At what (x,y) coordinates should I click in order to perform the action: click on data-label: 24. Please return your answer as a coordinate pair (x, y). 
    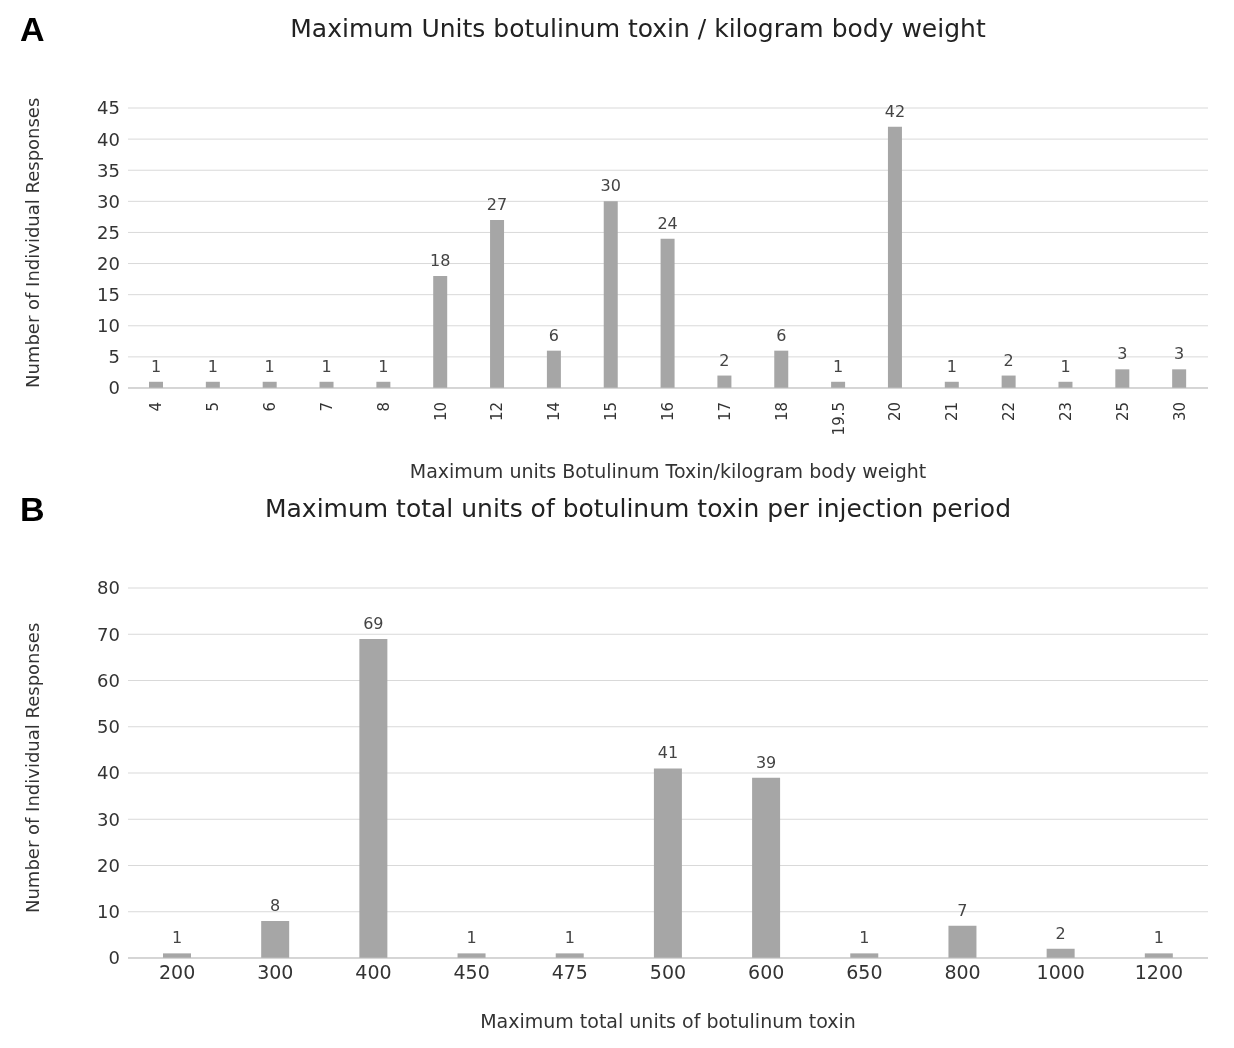
    Looking at the image, I should click on (667, 223).